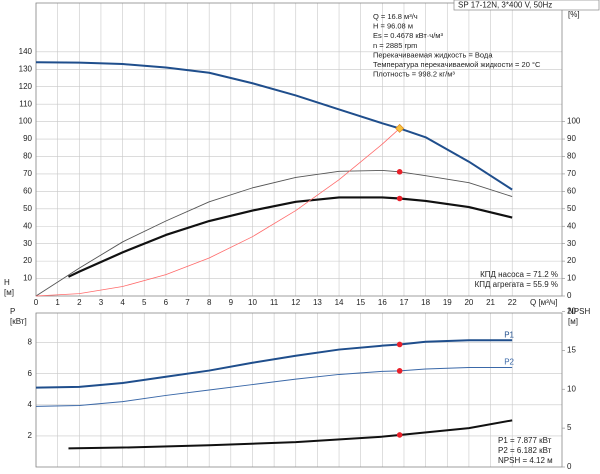 The width and height of the screenshot is (600, 474). Describe the element at coordinates (433, 54) in the screenshot. I see `info-line: Перекачиваемая жидкость = Вода` at that location.